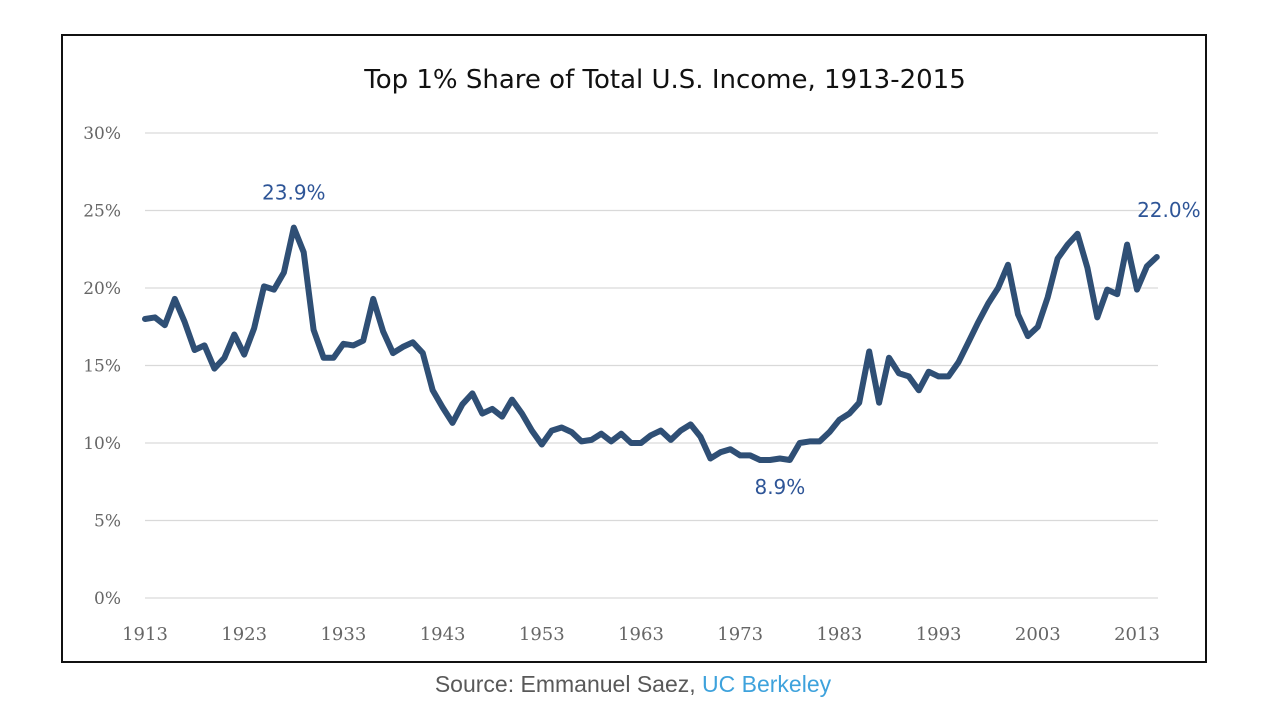 This screenshot has width=1266, height=714. What do you see at coordinates (939, 634) in the screenshot?
I see `x-tick-label: 1993` at bounding box center [939, 634].